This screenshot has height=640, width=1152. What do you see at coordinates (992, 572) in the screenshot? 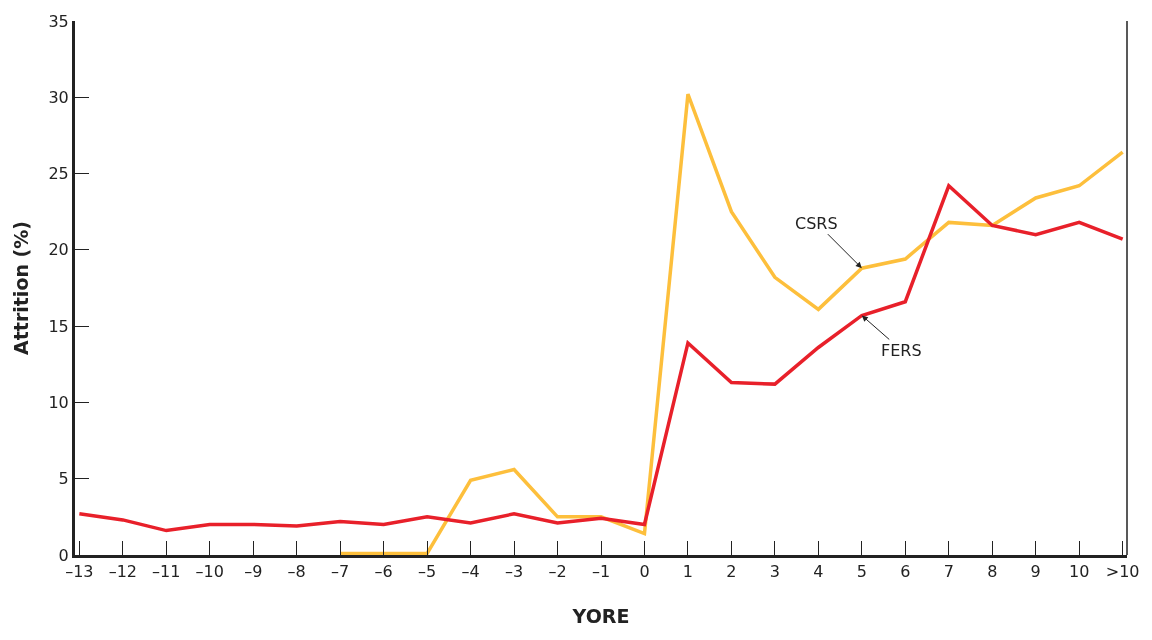
I see `x-tick-label: 8` at bounding box center [992, 572].